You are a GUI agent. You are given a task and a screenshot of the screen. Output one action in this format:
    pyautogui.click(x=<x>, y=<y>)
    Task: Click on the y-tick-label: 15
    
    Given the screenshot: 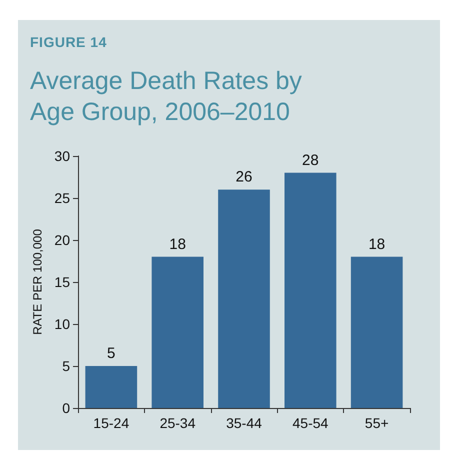 What is the action you would take?
    pyautogui.click(x=62, y=282)
    